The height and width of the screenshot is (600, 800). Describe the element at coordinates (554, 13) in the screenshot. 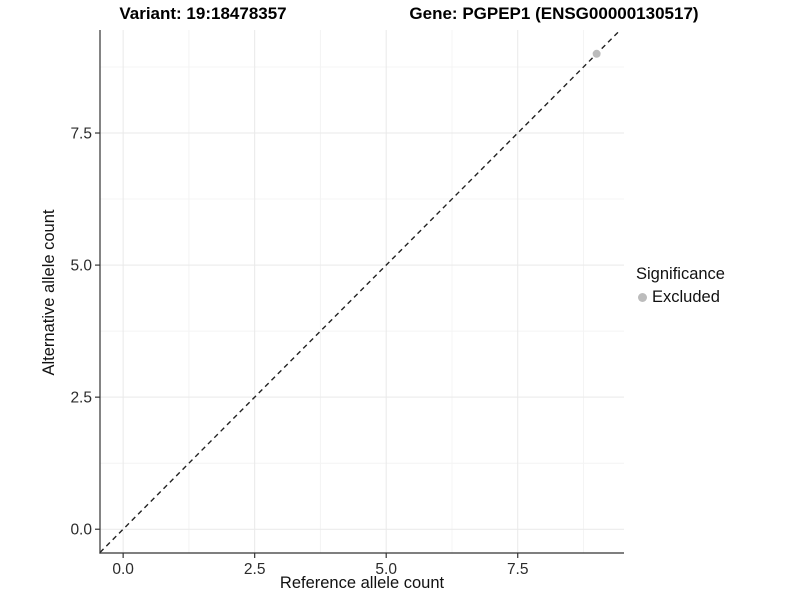

I see `gene-title: Gene: PGPEP1 (ENSG00000130517)` at that location.